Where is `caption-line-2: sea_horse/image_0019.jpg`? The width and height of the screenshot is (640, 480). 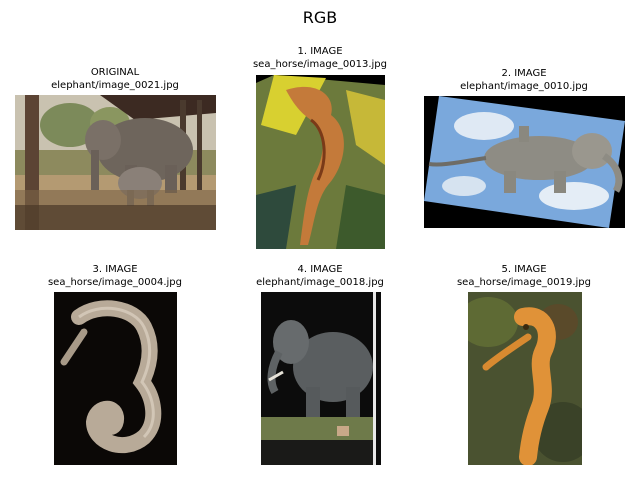
caption-line-2: sea_horse/image_0019.jpg is located at coordinates (524, 282).